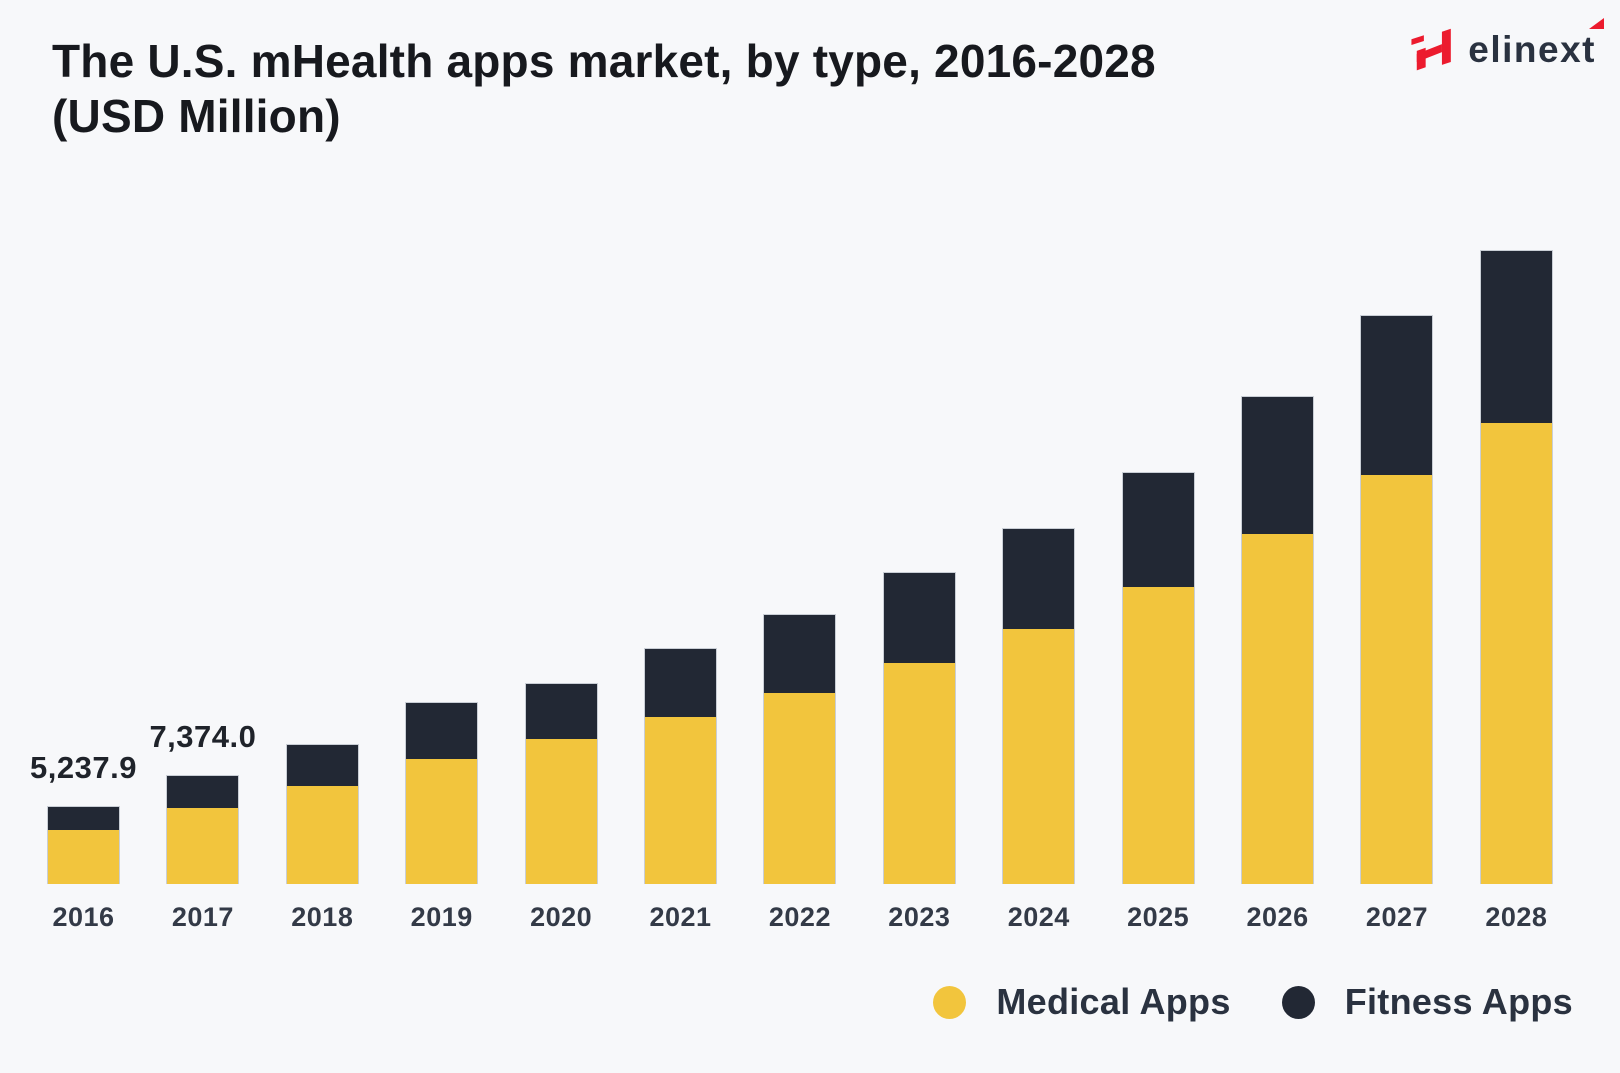 Image resolution: width=1620 pixels, height=1073 pixels. Describe the element at coordinates (1431, 49) in the screenshot. I see `elinext-logo-icon` at that location.